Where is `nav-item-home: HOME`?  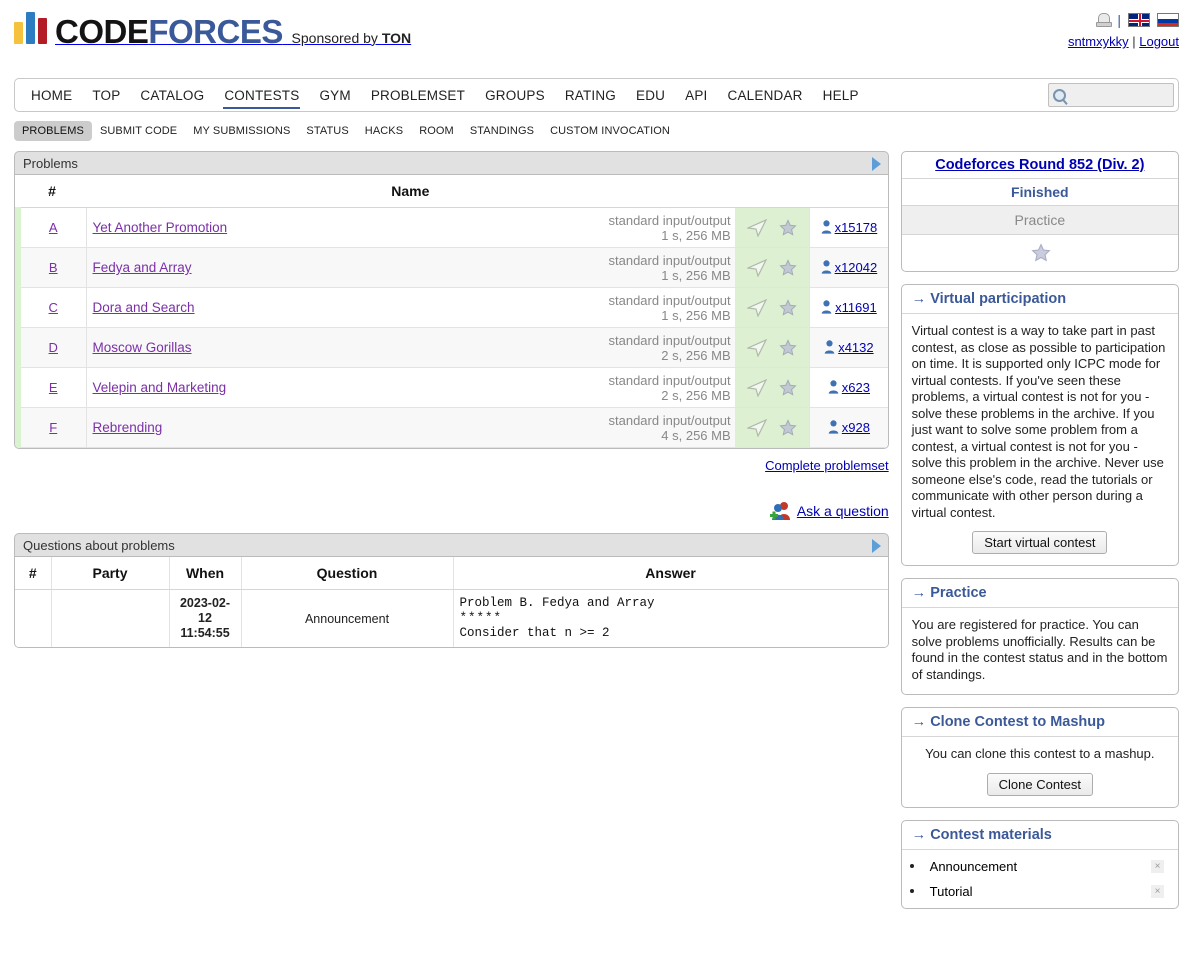 nav-item-home: HOME is located at coordinates (52, 95).